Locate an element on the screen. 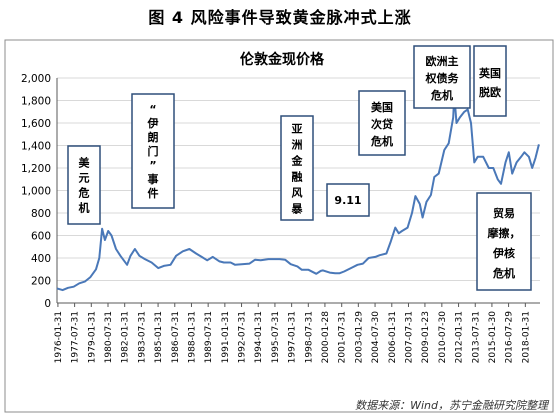 The image size is (560, 417). annotation-text: 朗 is located at coordinates (153, 137).